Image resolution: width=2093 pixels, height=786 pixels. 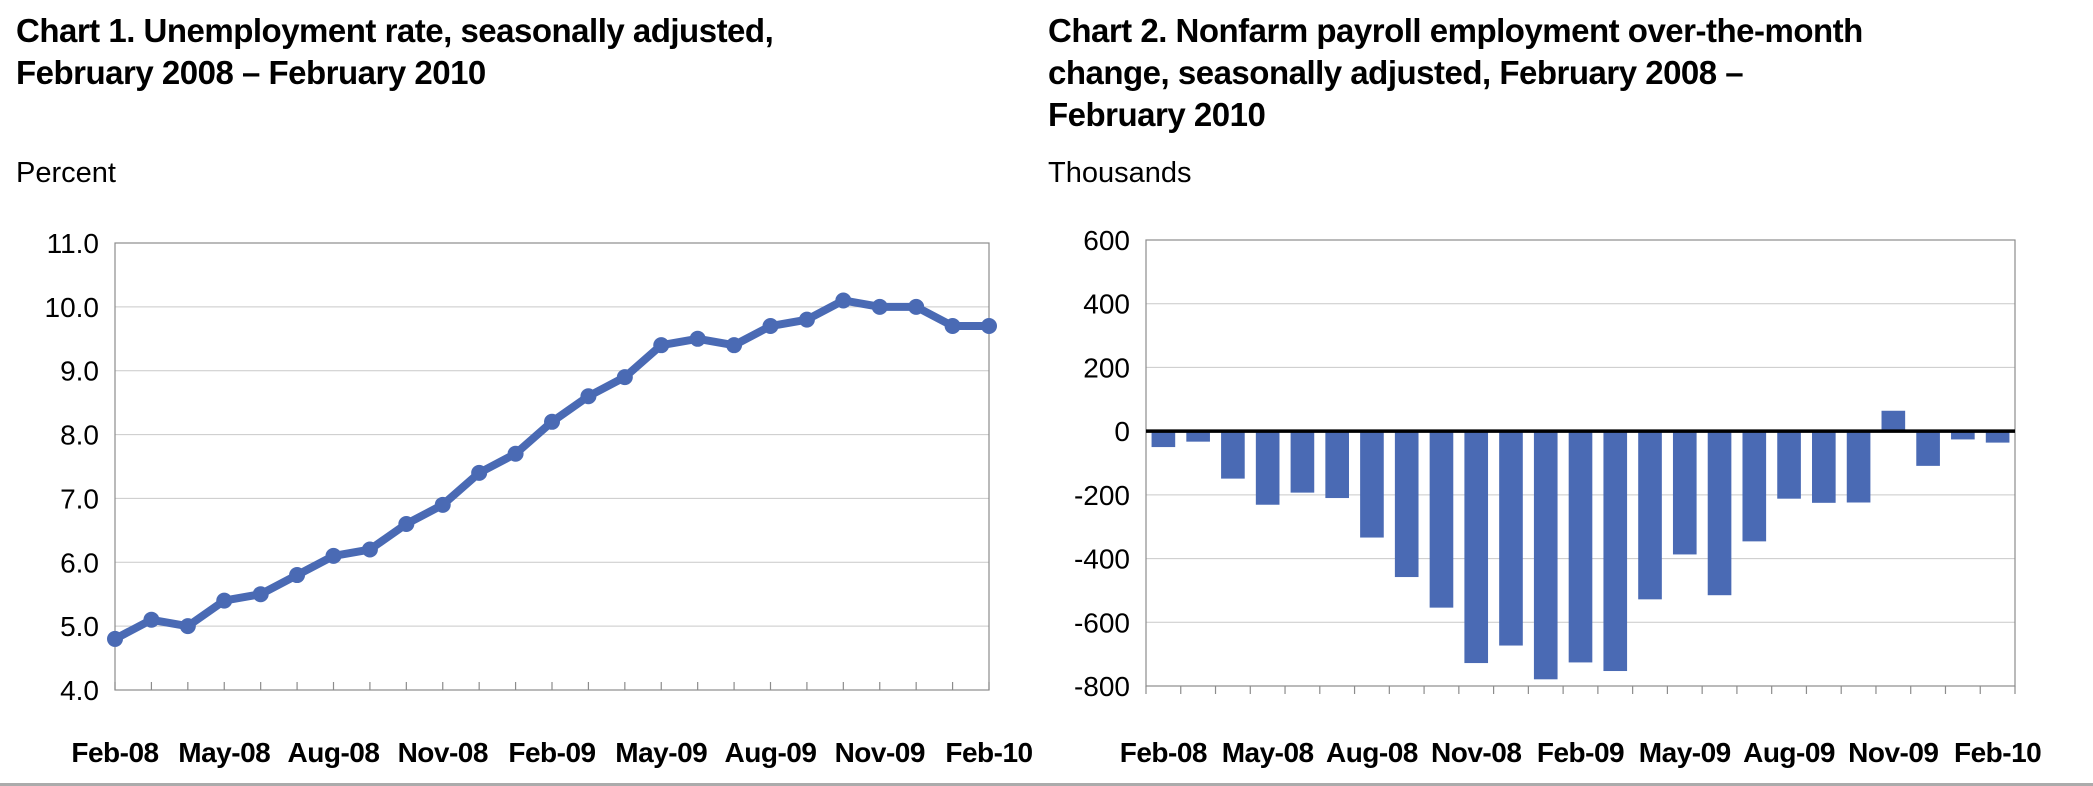 What do you see at coordinates (1102, 495) in the screenshot?
I see `y-axis-tick-label: -200` at bounding box center [1102, 495].